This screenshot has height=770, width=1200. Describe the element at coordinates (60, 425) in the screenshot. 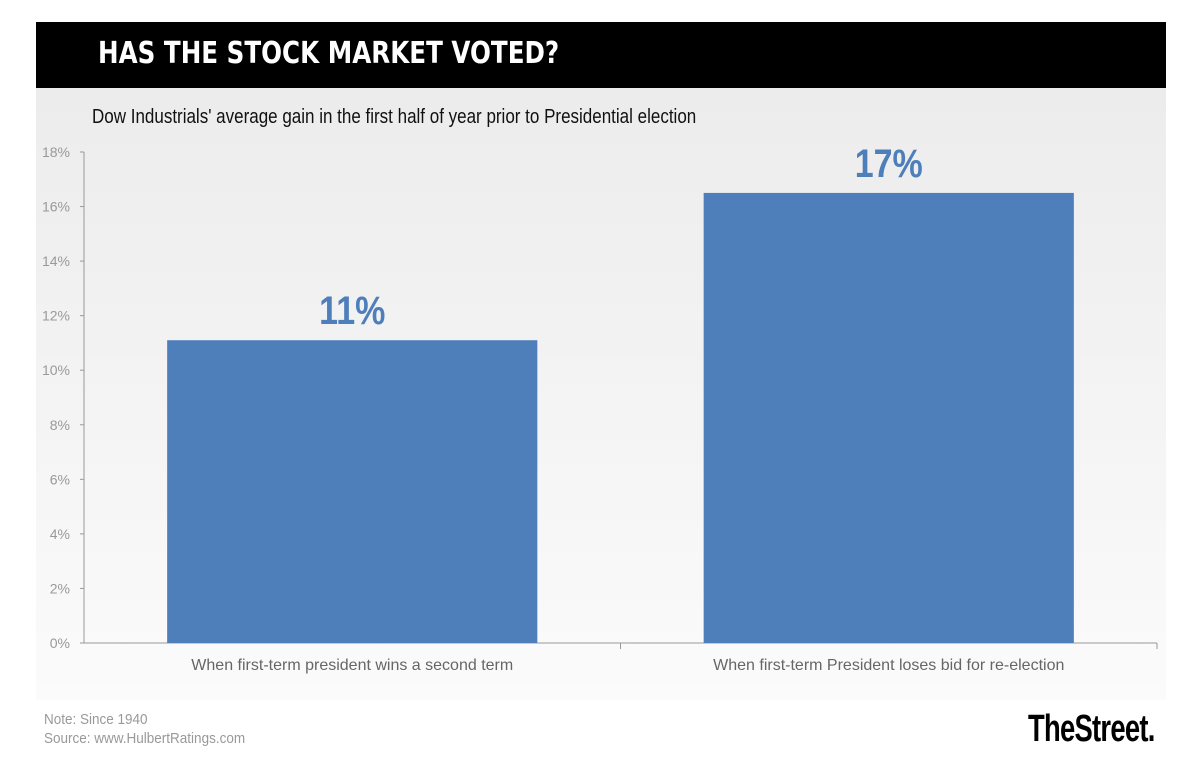

I see `y-tick-label: 8%` at that location.